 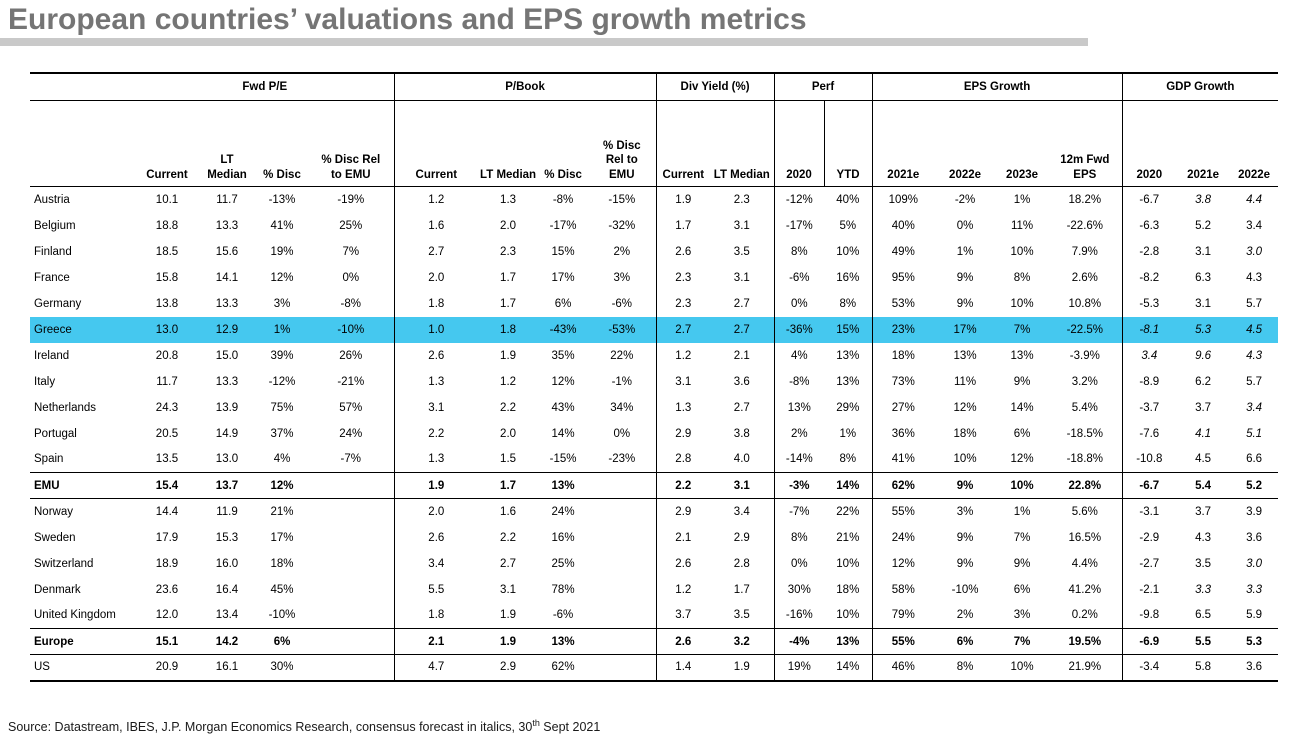 I want to click on cell: 4.4%, so click(x=1084, y=563).